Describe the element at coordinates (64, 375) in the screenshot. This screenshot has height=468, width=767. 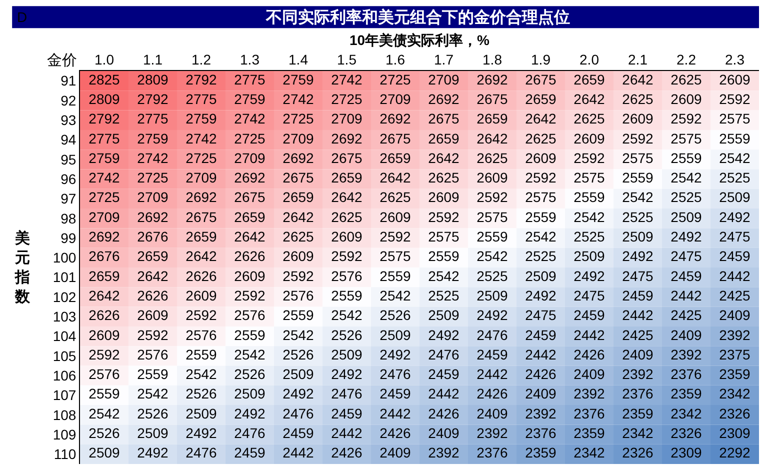
I see `y-tick-label: 106` at that location.